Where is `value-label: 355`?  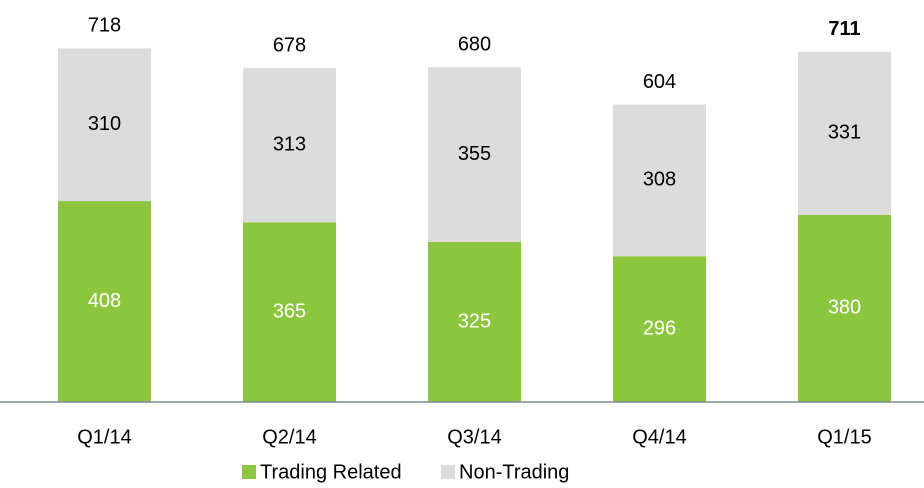 value-label: 355 is located at coordinates (474, 154).